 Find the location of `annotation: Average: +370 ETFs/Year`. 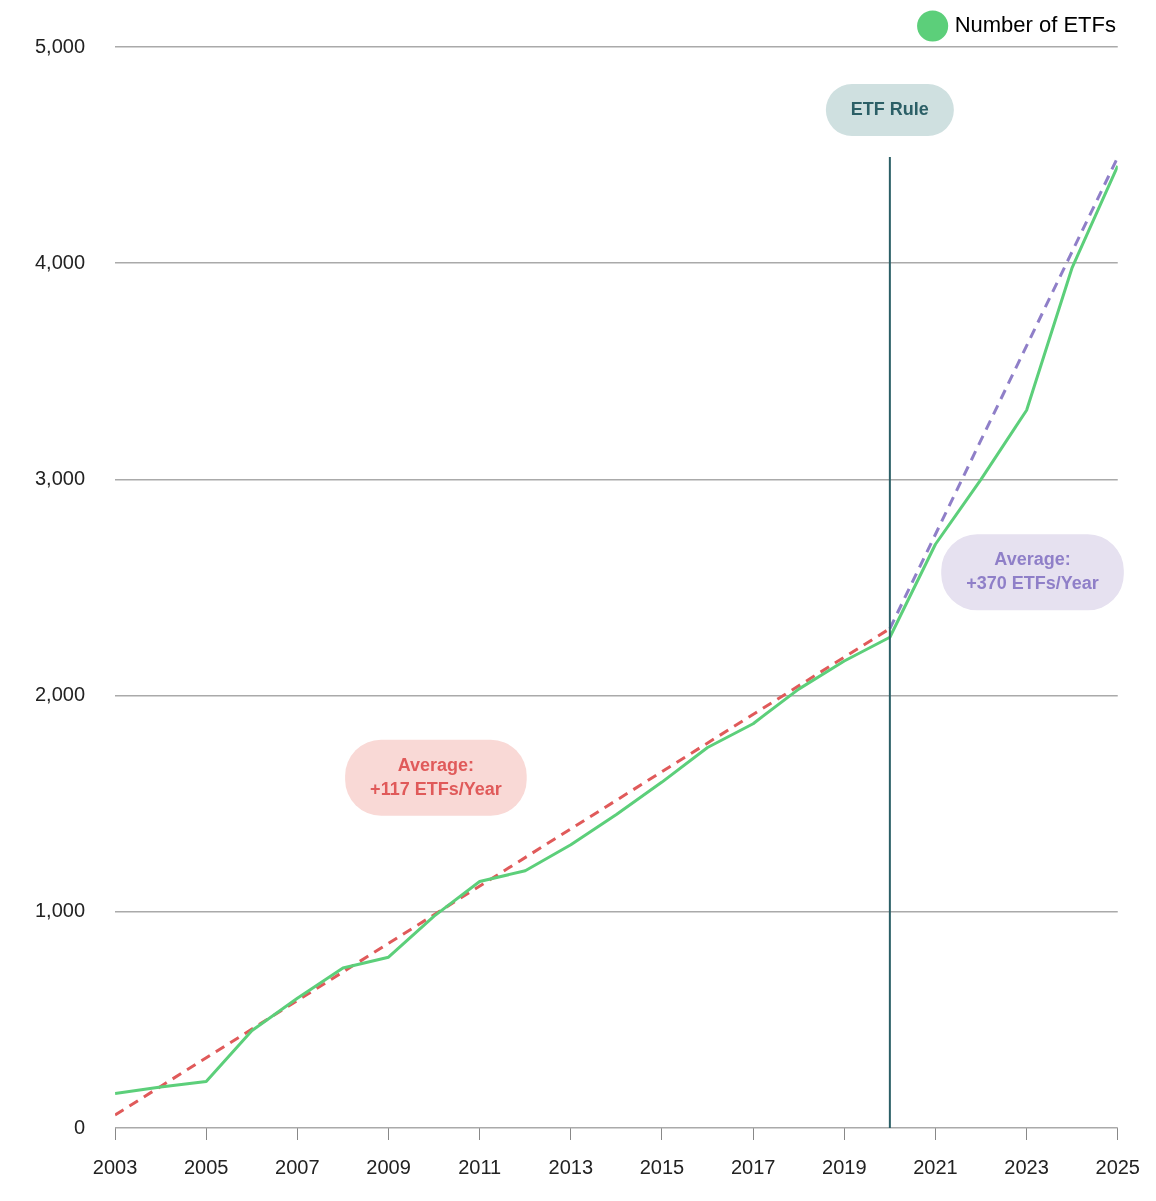

annotation: Average: +370 ETFs/Year is located at coordinates (1032, 571).